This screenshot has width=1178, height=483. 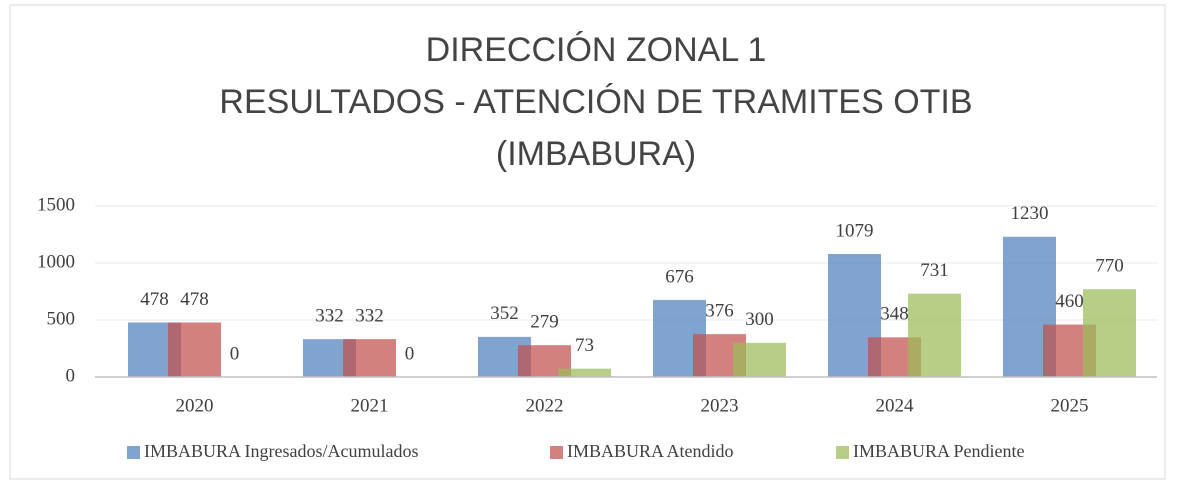 I want to click on x-tick-label: 2024, so click(x=895, y=405).